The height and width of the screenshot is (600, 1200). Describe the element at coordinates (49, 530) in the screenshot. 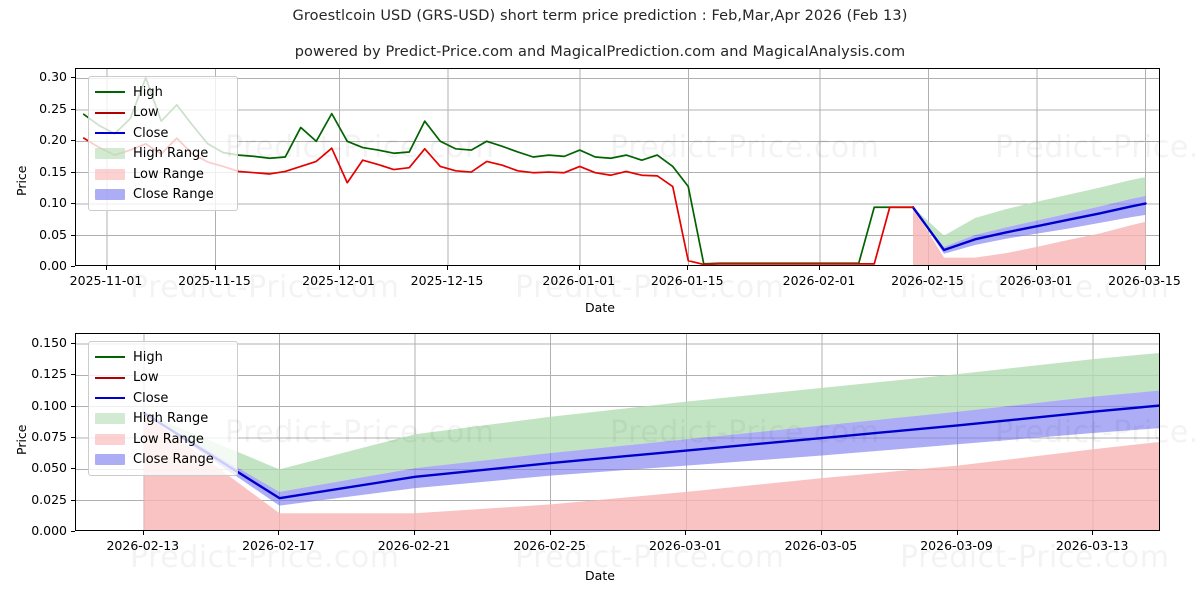

I see `forecast-y-tick-label: 0.000` at that location.